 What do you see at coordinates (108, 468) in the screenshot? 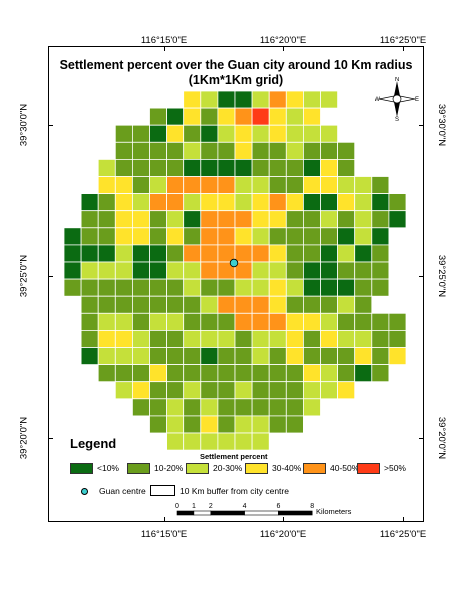
I see `legend-label: <10%` at bounding box center [108, 468].